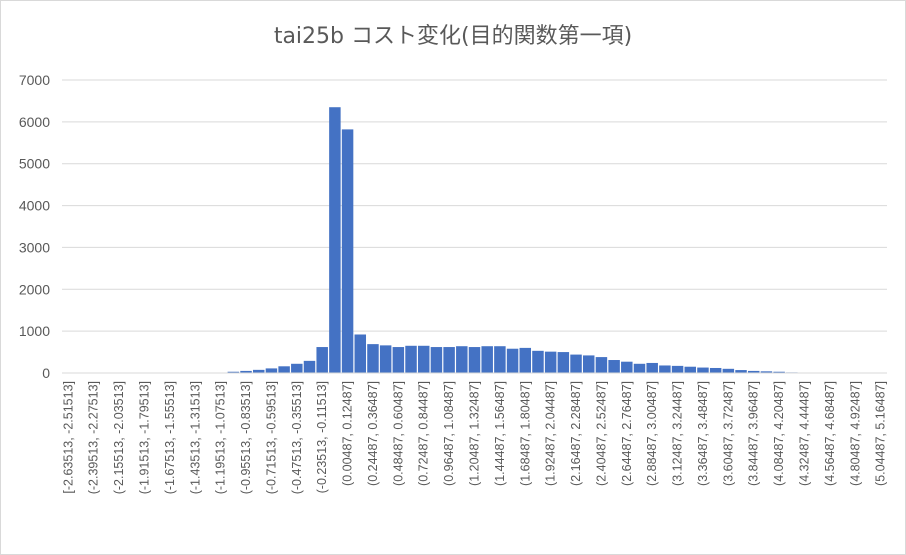 The image size is (906, 555). Describe the element at coordinates (195, 437) in the screenshot. I see `x-tick-label: (-1.43513, -1.31513]` at that location.